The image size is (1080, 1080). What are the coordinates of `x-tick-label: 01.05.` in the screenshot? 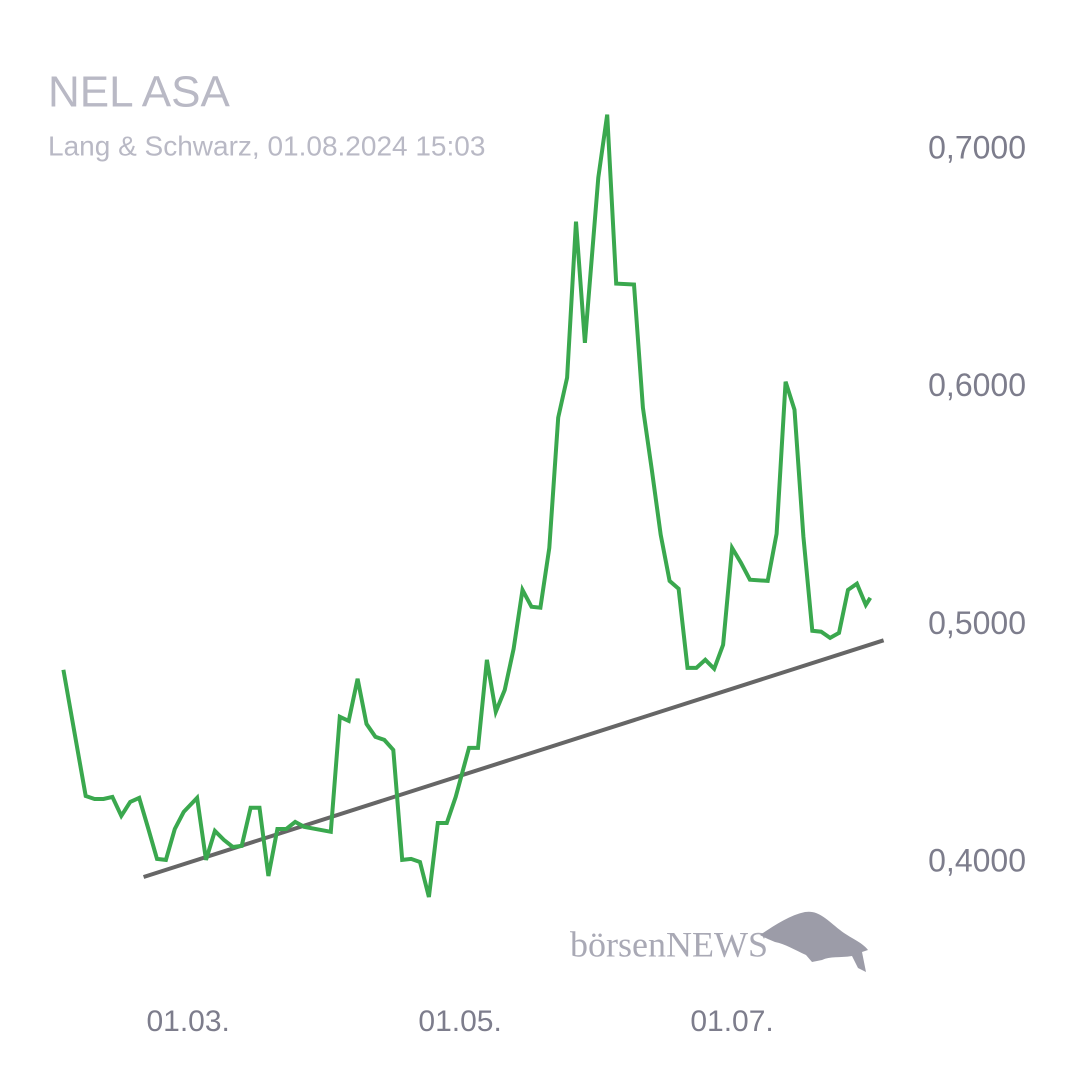 It's located at (459, 1021).